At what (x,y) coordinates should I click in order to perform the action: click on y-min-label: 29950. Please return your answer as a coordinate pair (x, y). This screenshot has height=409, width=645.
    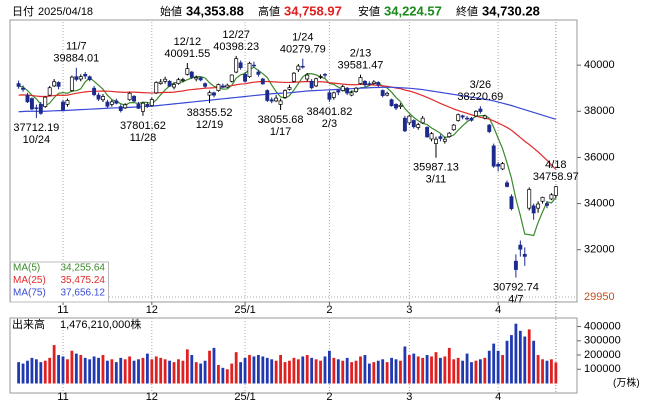
    Looking at the image, I should click on (599, 297).